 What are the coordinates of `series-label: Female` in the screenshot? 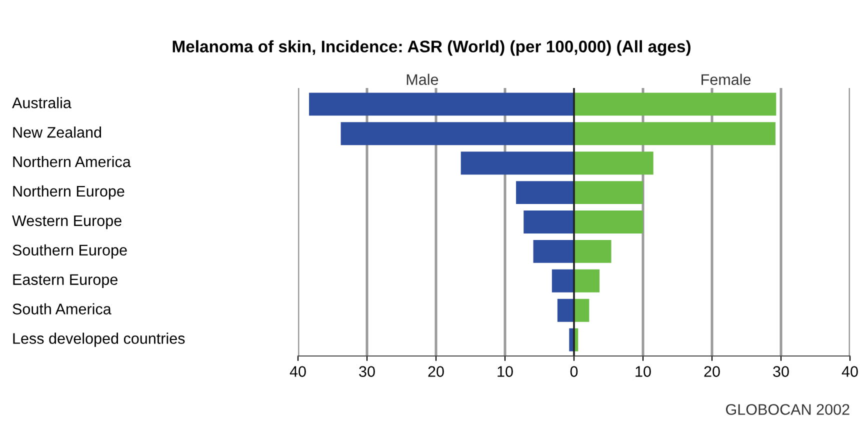 It's located at (726, 79).